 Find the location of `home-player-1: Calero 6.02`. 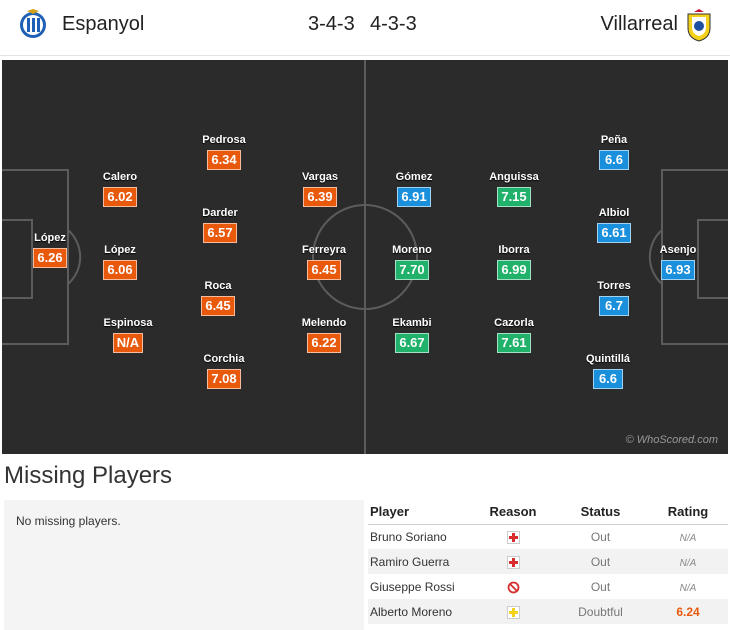

home-player-1: Calero 6.02 is located at coordinates (120, 188).